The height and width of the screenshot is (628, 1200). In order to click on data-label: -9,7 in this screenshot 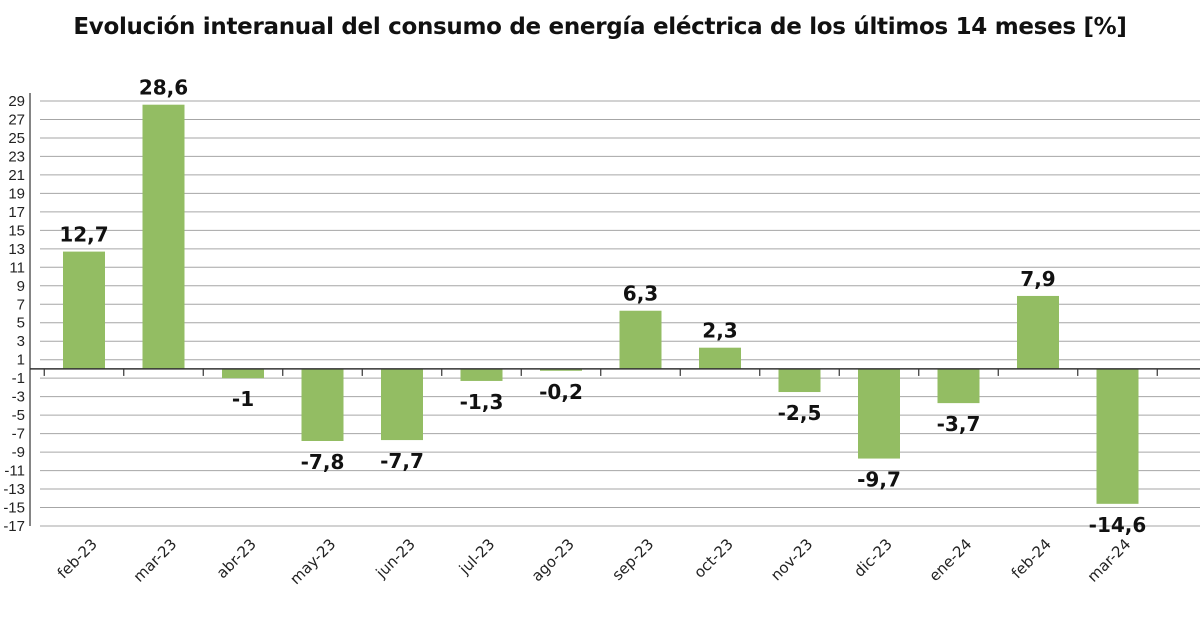, I will do `click(879, 480)`.